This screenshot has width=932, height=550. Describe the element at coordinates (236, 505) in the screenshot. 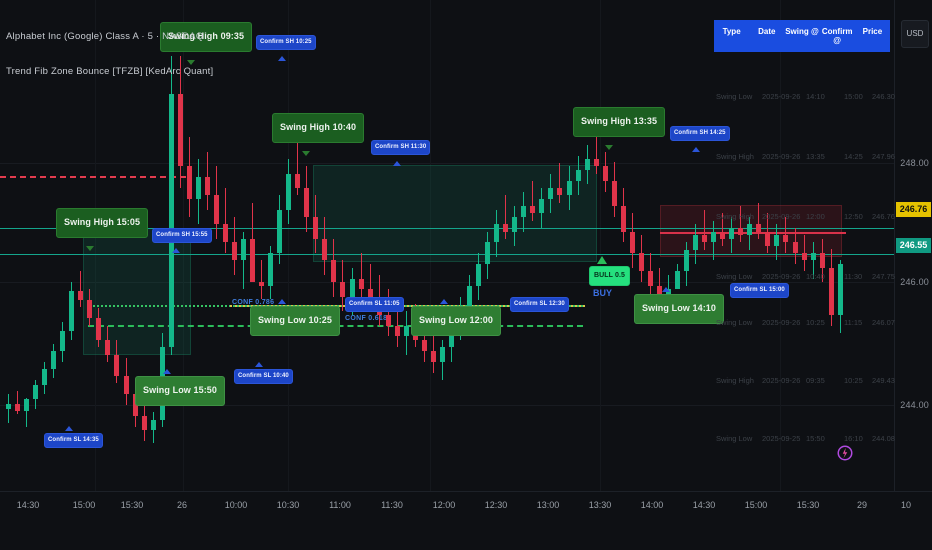

I see `time-tick-4: 10:00` at that location.